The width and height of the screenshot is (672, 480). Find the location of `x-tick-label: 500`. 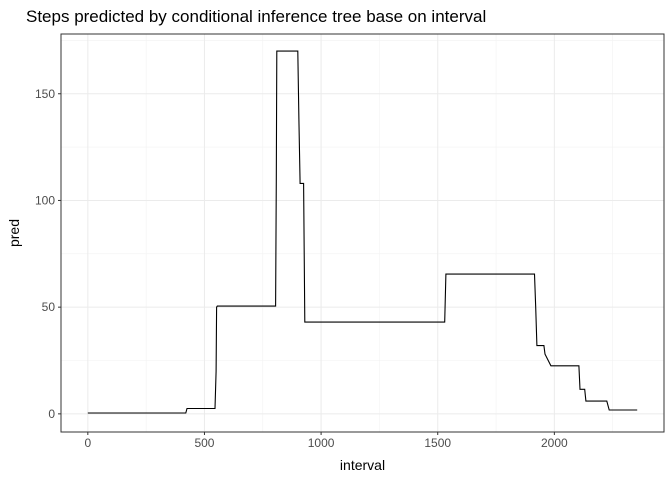

x-tick-label: 500 is located at coordinates (204, 443).